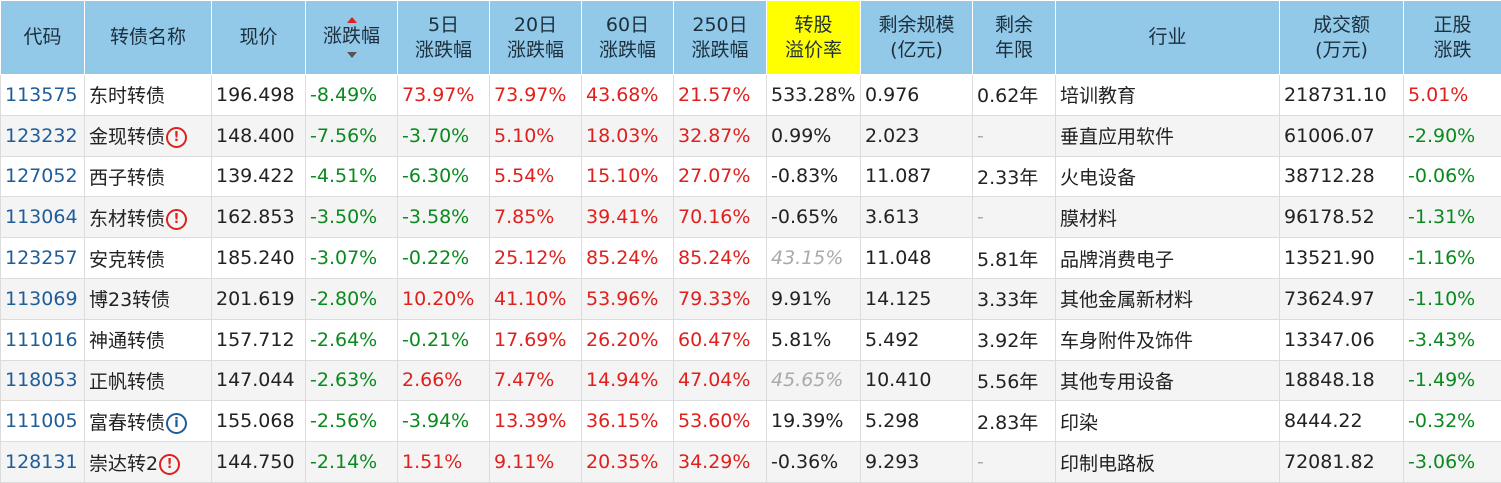  Describe the element at coordinates (127, 137) in the screenshot. I see `bond-name: 金现转债` at that location.